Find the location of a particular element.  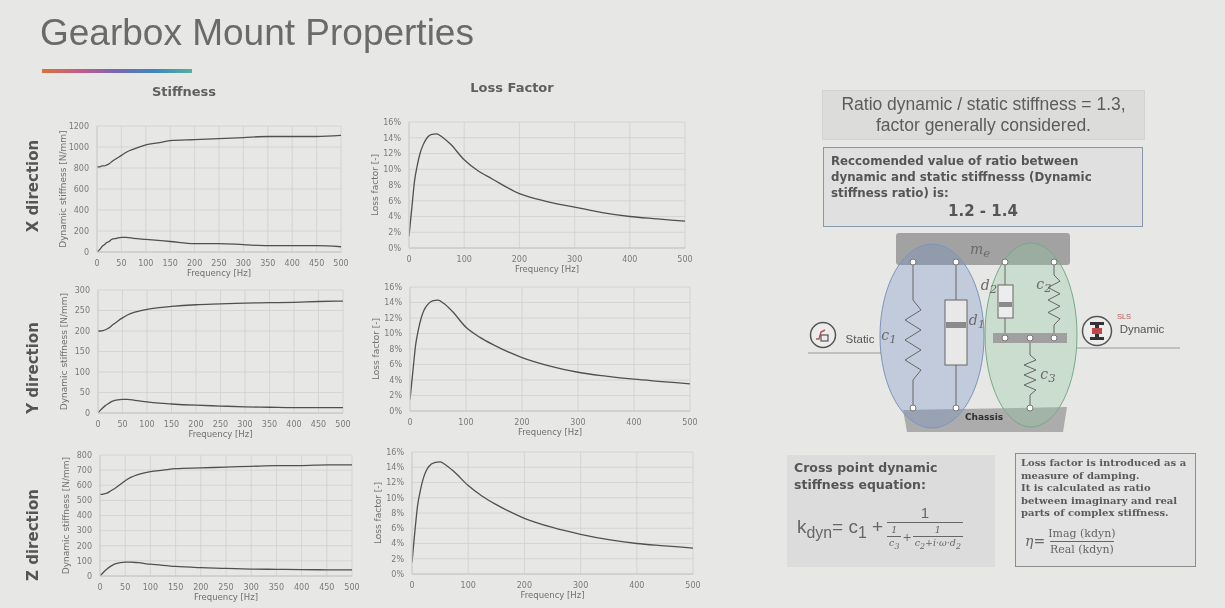

chart-title: Loss Factor is located at coordinates (512, 87).